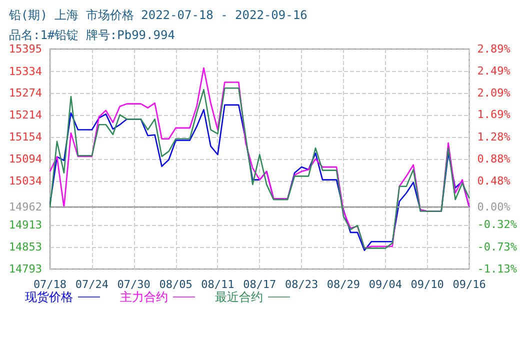 The image size is (520, 350). What do you see at coordinates (469, 284) in the screenshot?
I see `x-tick-label: 09/16` at bounding box center [469, 284].